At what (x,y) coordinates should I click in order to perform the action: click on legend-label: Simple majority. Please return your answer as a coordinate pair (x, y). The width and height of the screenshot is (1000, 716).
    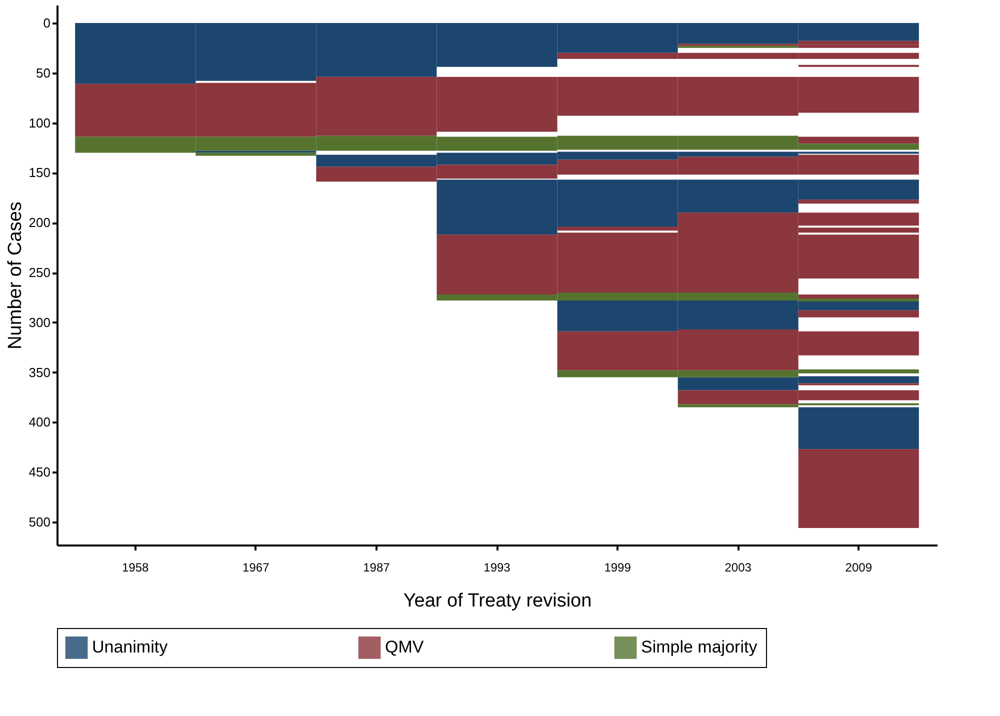
    Looking at the image, I should click on (699, 647).